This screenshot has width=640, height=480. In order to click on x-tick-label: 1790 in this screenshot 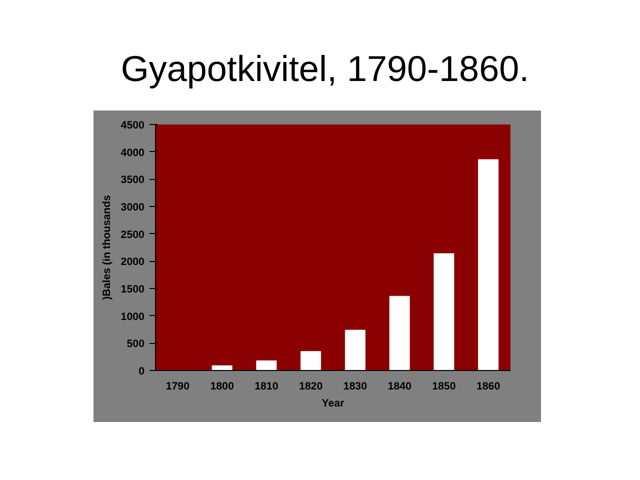, I will do `click(178, 386)`.